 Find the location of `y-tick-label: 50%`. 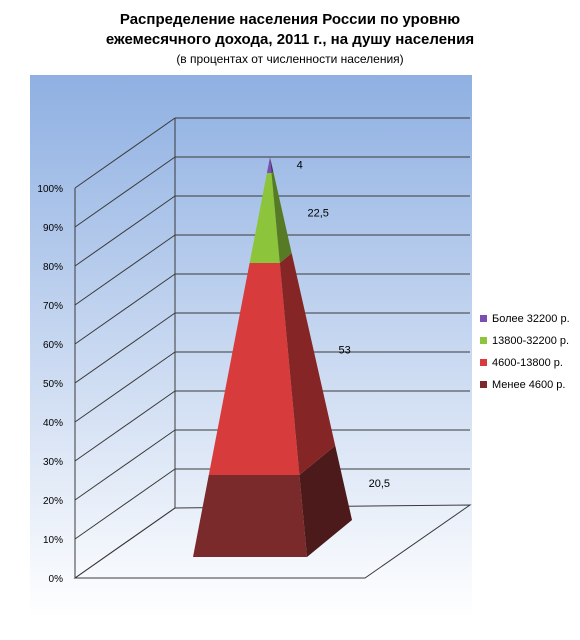

y-tick-label: 50% is located at coordinates (53, 384).